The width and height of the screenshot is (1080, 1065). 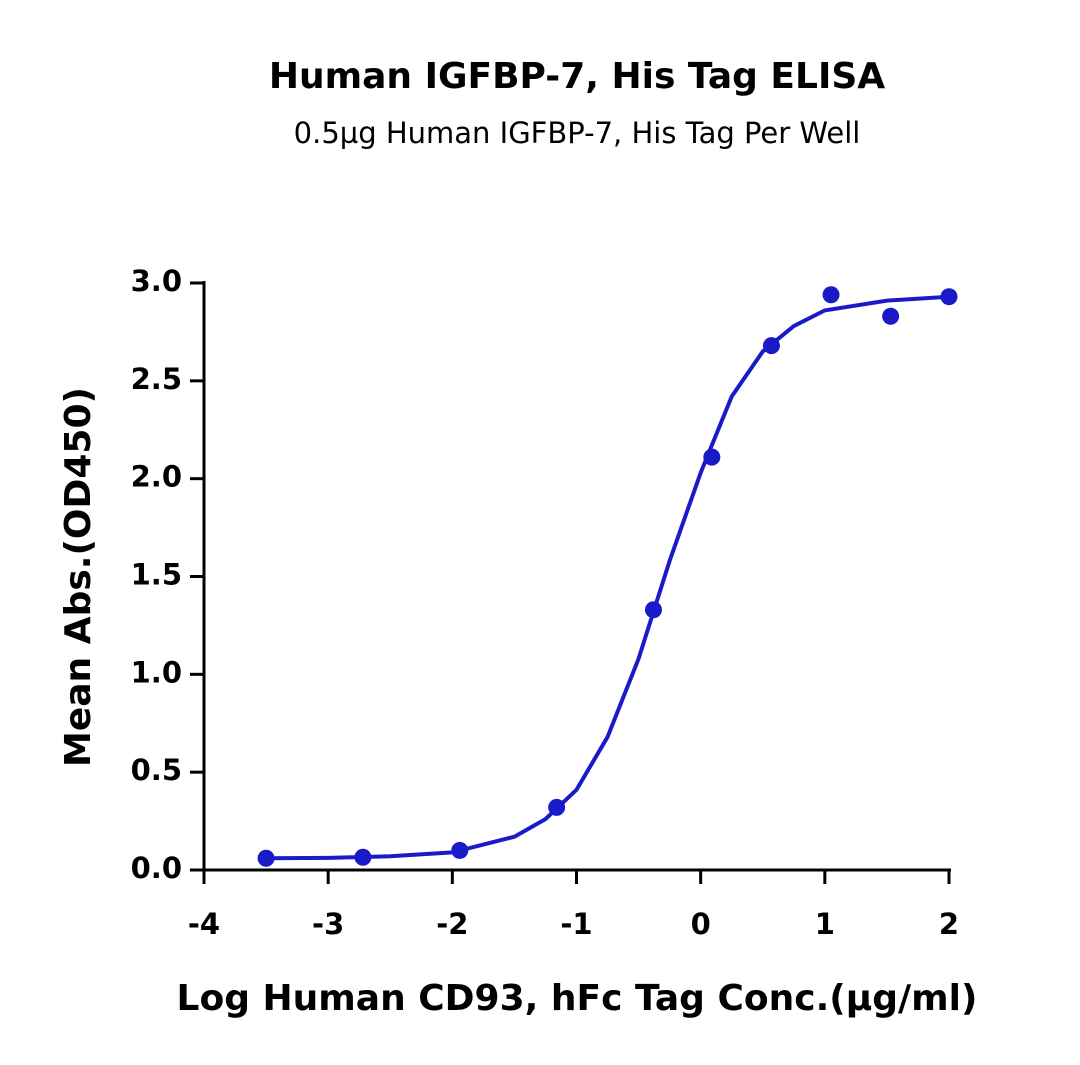 What do you see at coordinates (156, 868) in the screenshot?
I see `y-tick-label: 0.0` at bounding box center [156, 868].